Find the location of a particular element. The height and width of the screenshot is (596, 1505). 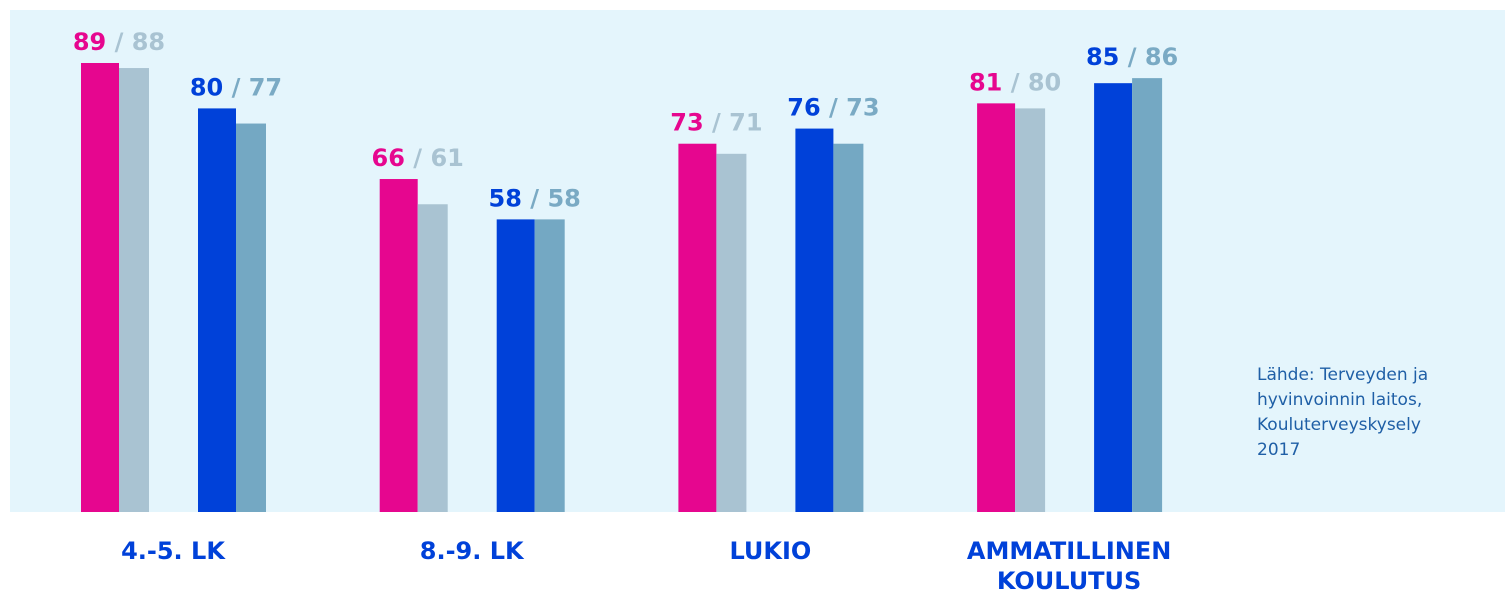

value-label: 76 / 73 is located at coordinates (833, 108).